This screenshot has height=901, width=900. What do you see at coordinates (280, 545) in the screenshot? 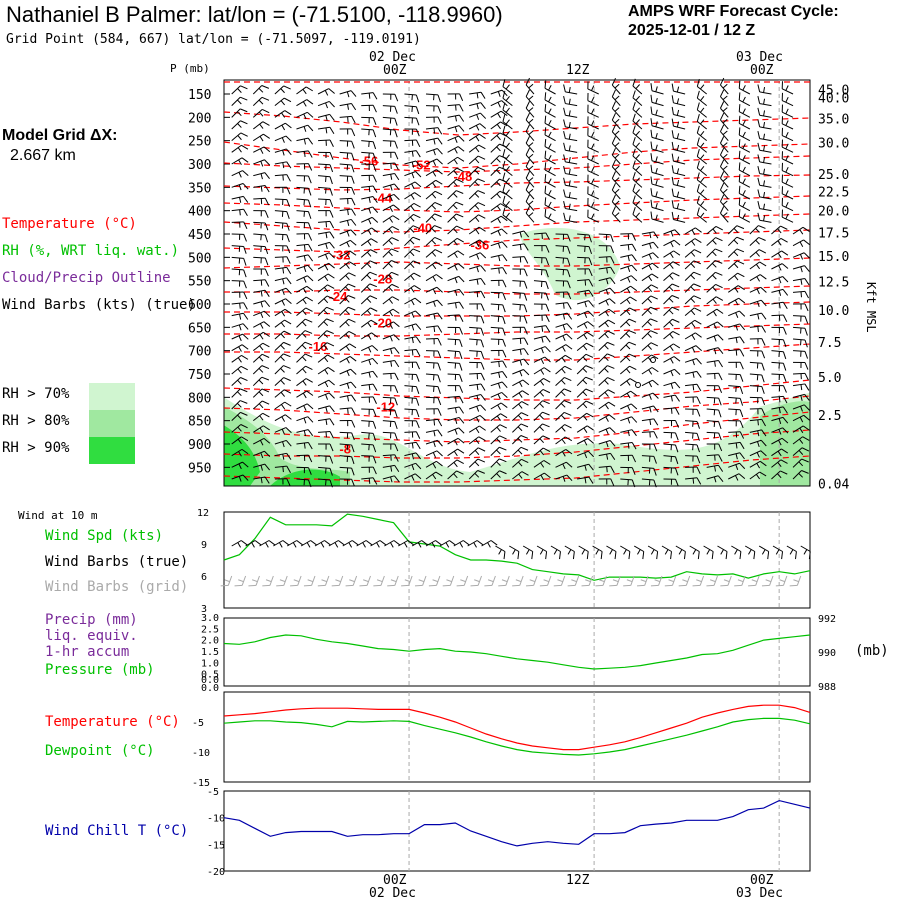
I see `wind10m-barb-32-flag2` at bounding box center [280, 545].